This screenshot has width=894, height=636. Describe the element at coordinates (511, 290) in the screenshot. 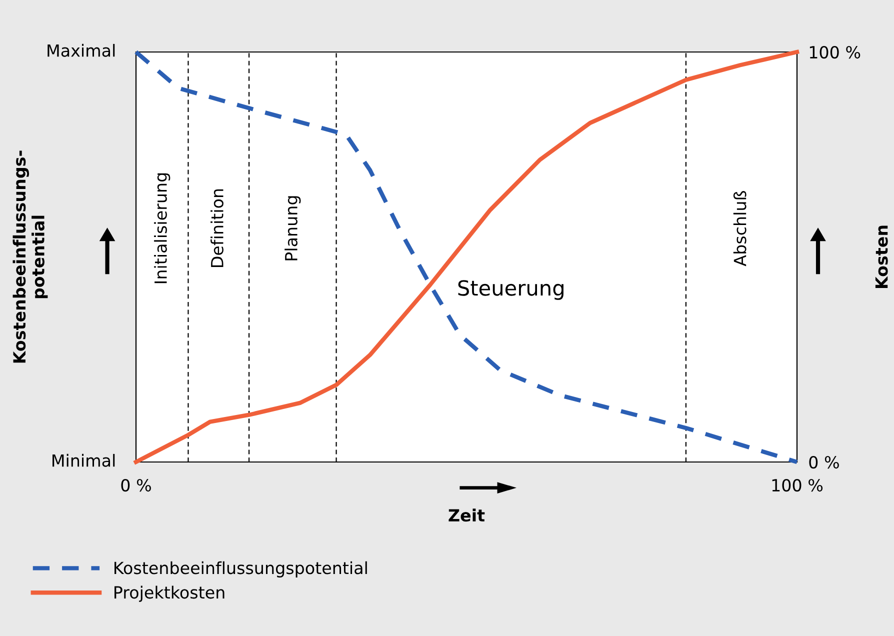

I see `annotation: Steuerung` at that location.